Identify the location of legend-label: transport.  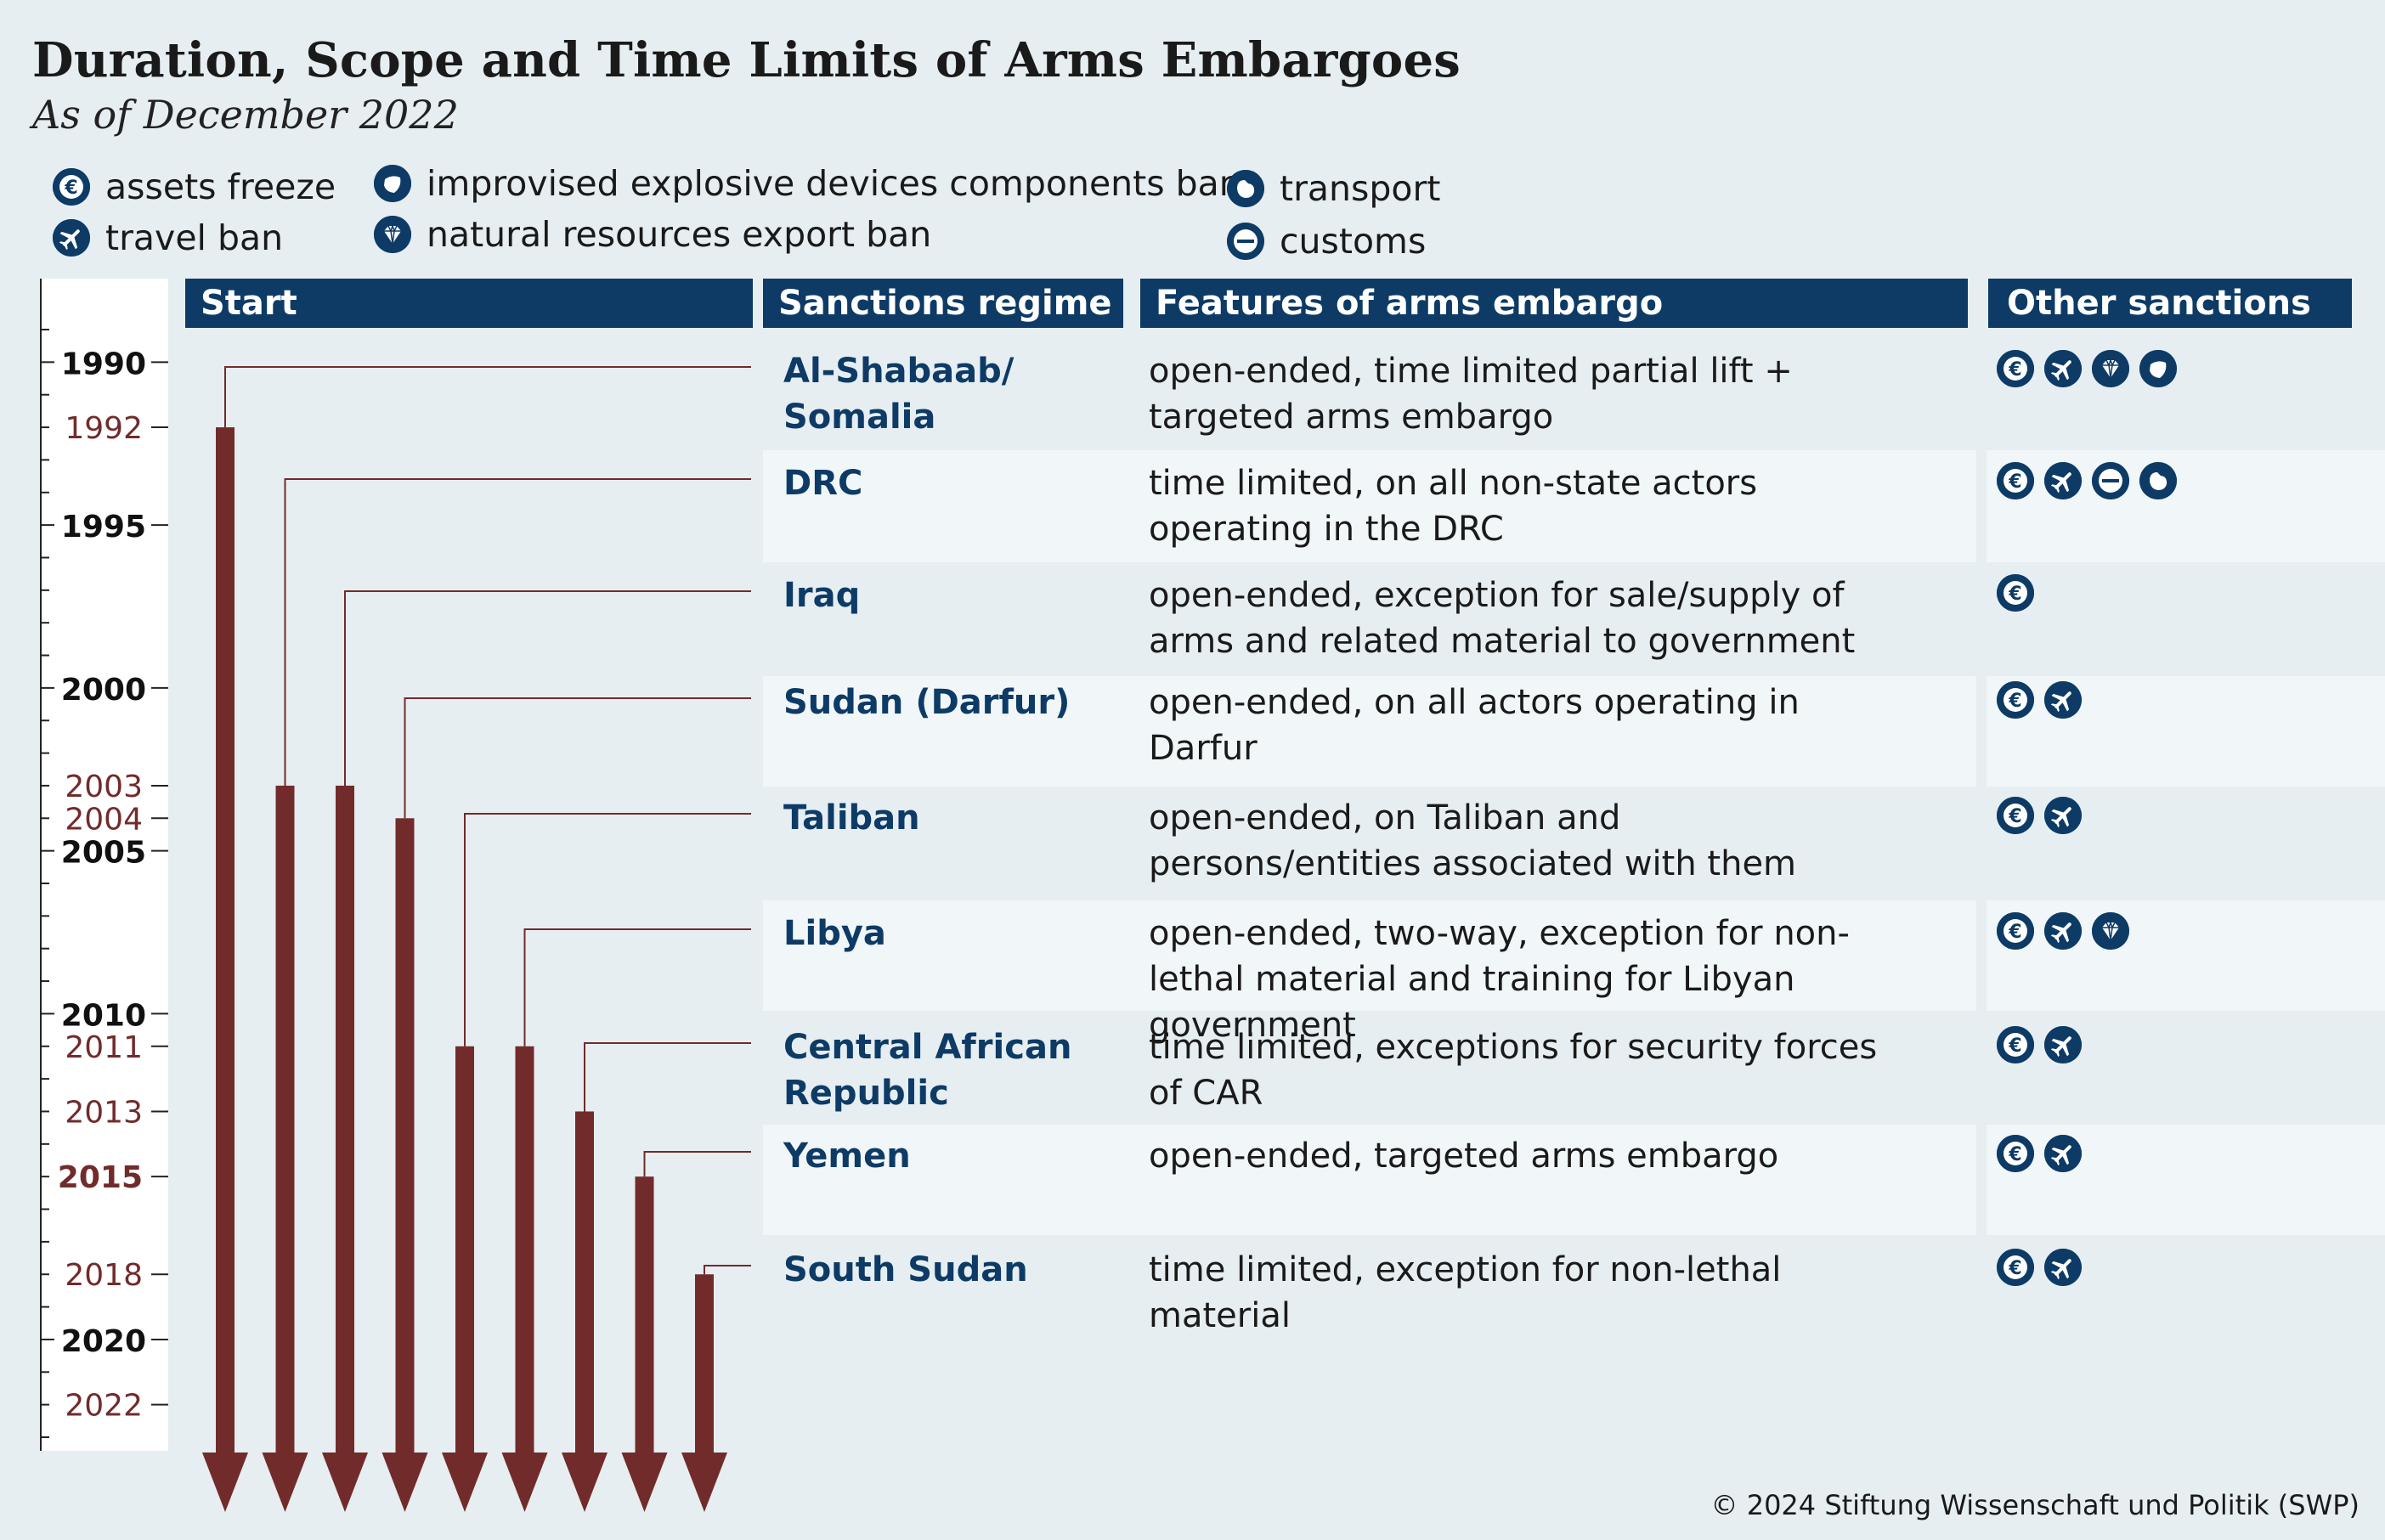
(1360, 188).